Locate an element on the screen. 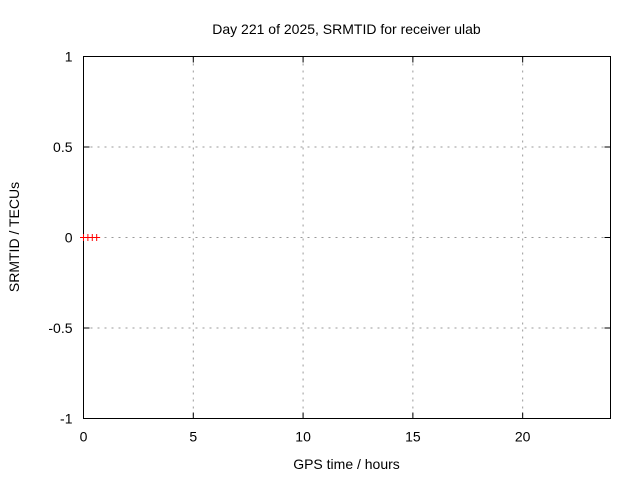  x-tick-label: 20 is located at coordinates (523, 437).